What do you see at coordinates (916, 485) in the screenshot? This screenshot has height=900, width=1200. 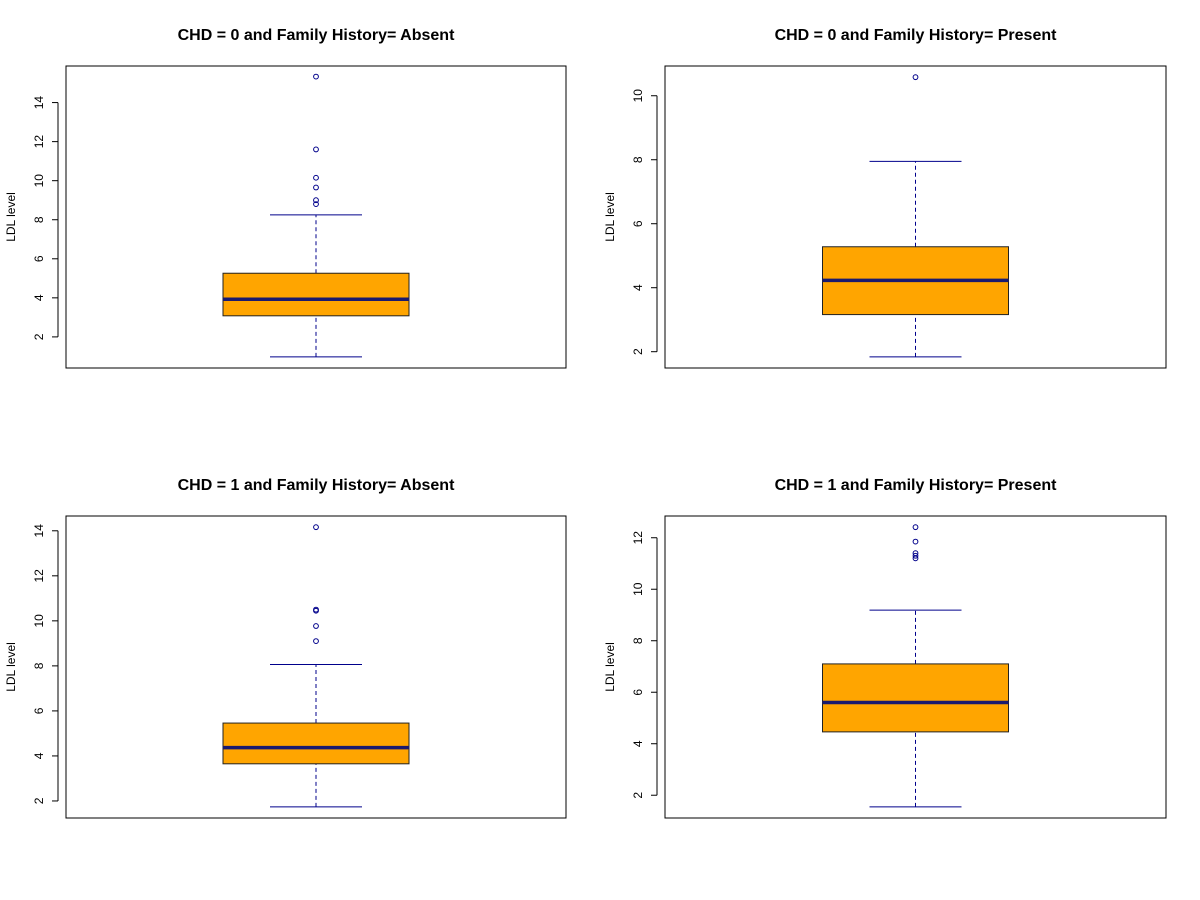 I see `chart-title: CHD = 1 and Family History= Present` at bounding box center [916, 485].